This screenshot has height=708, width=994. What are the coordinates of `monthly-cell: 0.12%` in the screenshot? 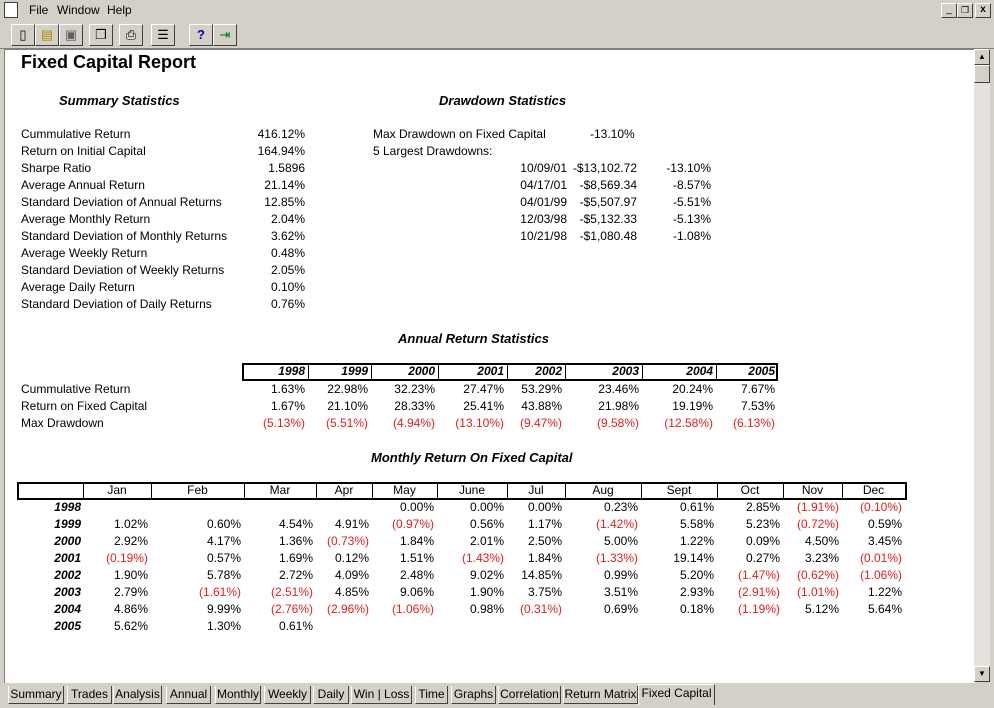 It's located at (351, 558).